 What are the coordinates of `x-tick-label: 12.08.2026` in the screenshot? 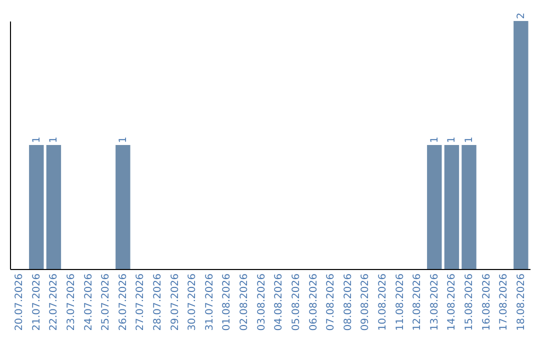 It's located at (418, 302).